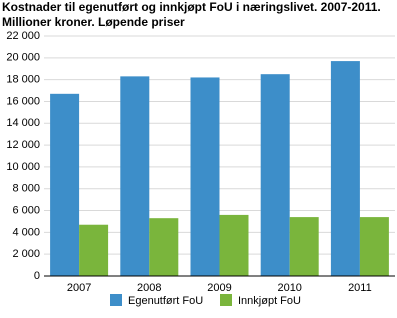 The image size is (397, 318). What do you see at coordinates (360, 288) in the screenshot?
I see `x-tick-label: 2011` at bounding box center [360, 288].